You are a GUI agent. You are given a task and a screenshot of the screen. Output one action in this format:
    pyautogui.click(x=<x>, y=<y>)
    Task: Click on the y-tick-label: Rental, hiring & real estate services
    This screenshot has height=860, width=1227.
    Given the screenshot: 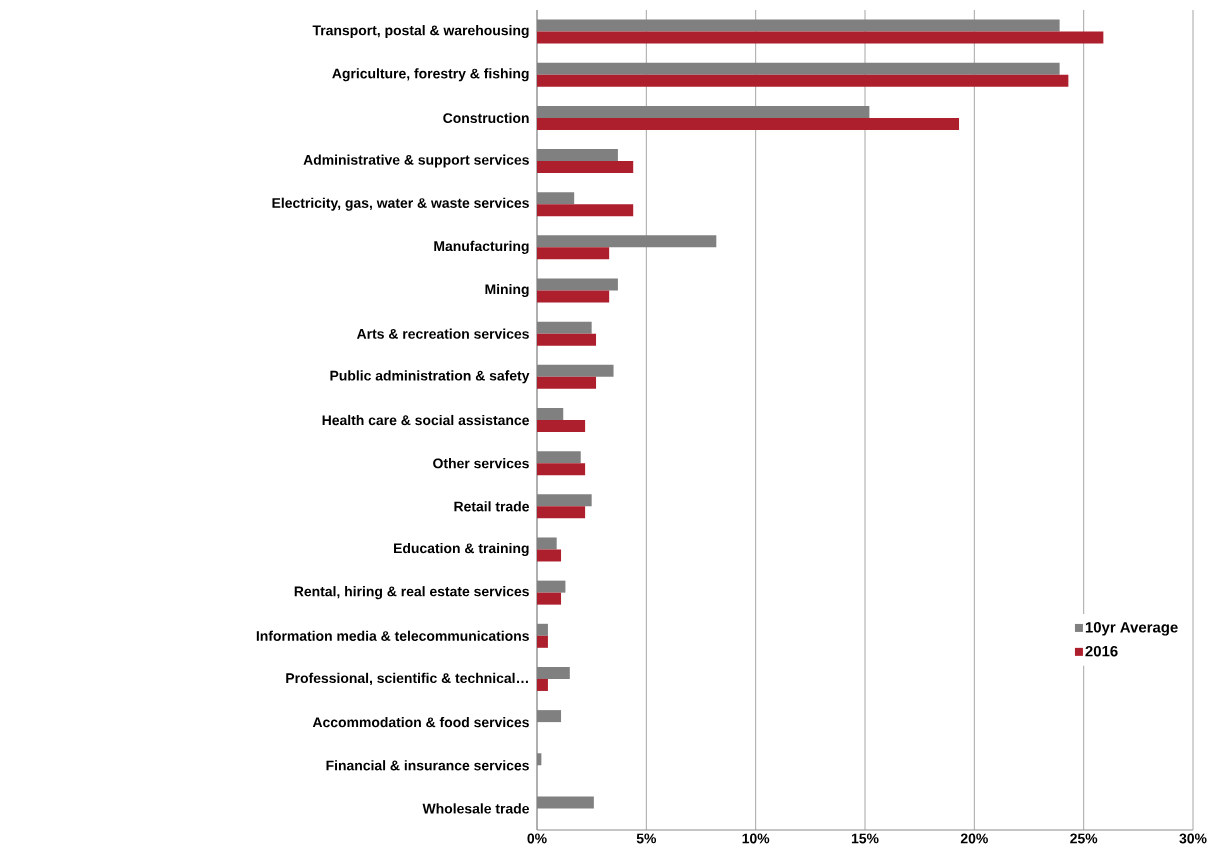 What is the action you would take?
    pyautogui.click(x=411, y=593)
    